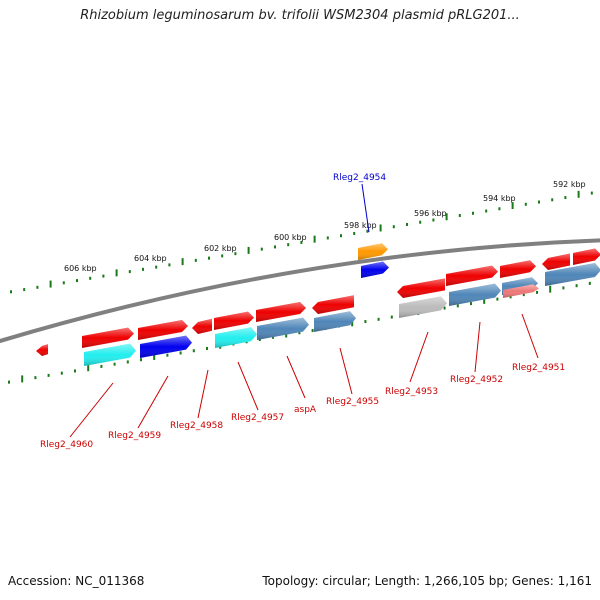 This screenshot has width=600, height=600. I want to click on gene-label: Rleg2_4957, so click(257, 418).